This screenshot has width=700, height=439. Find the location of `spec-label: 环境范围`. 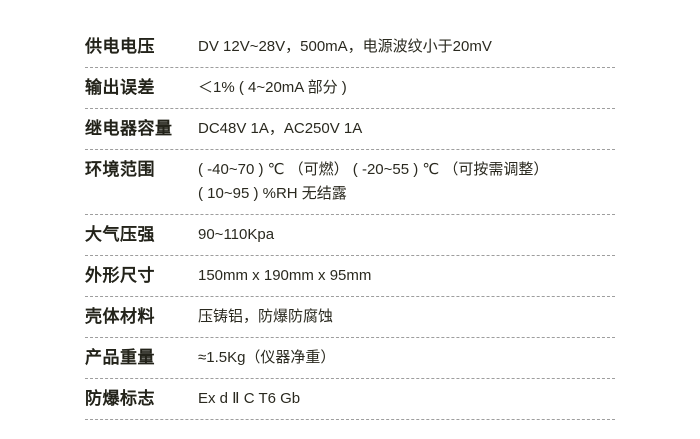

spec-label: 环境范围 is located at coordinates (120, 169).